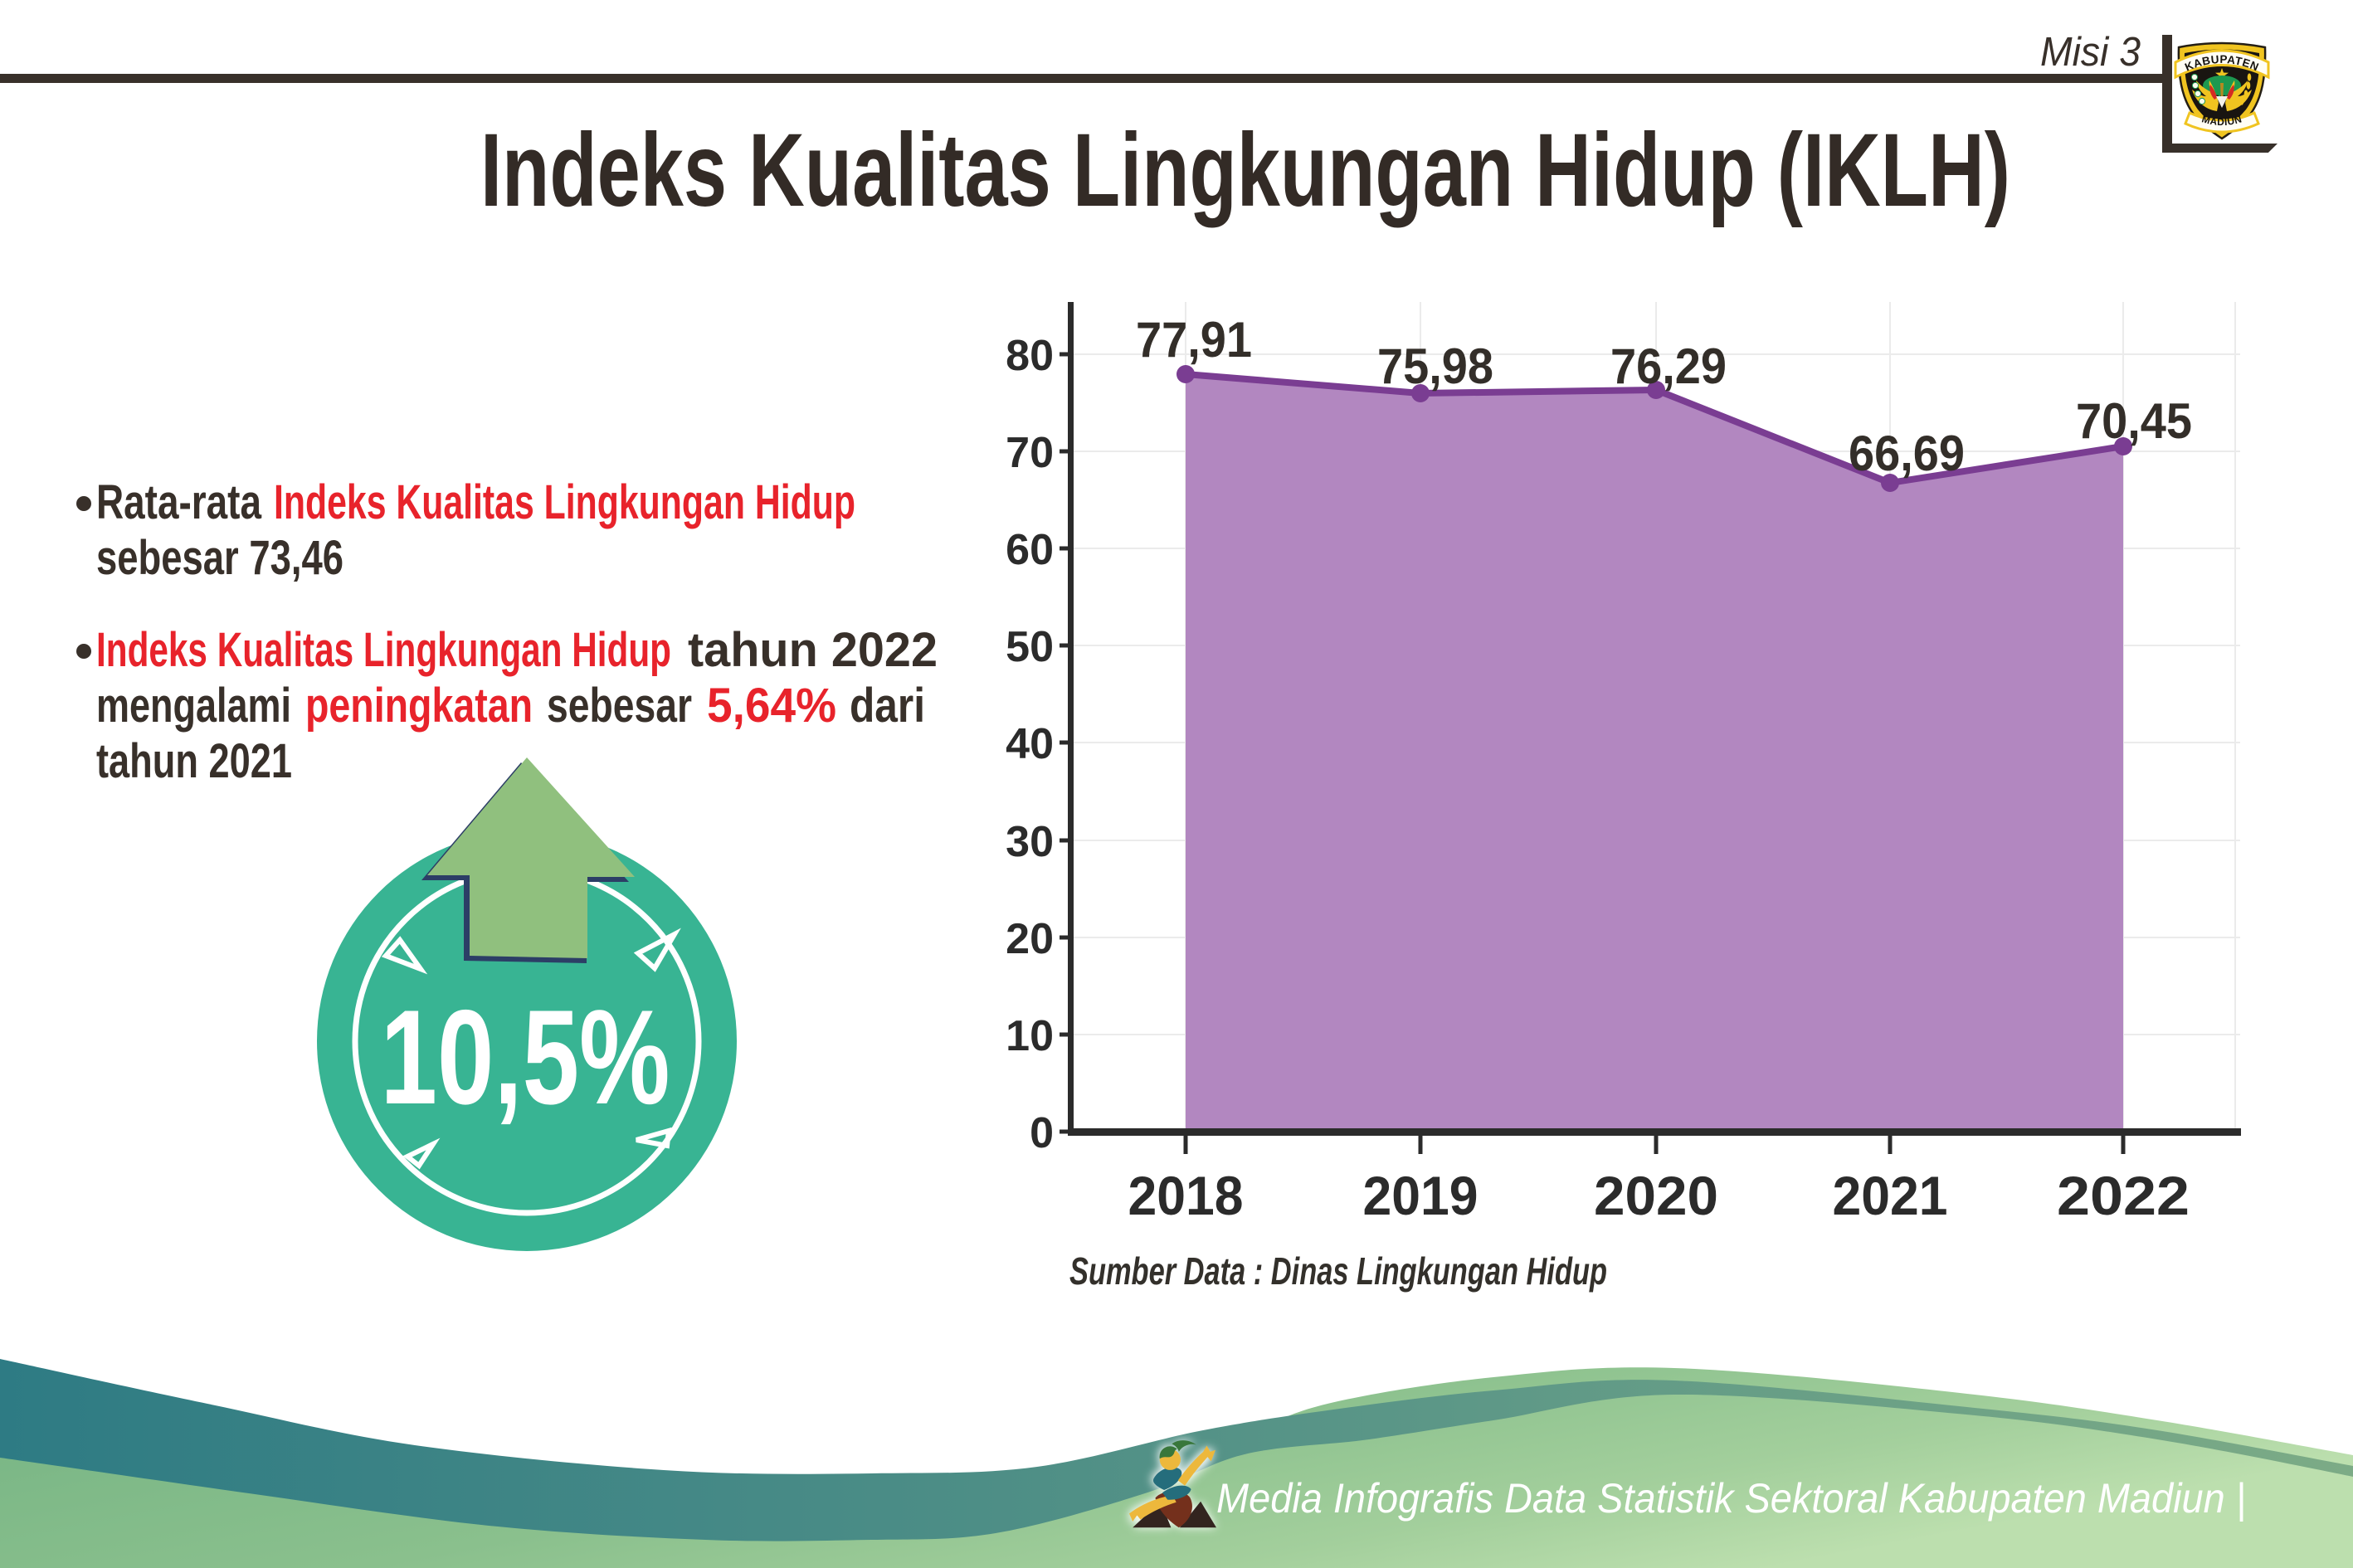 The image size is (2353, 1568). What do you see at coordinates (2090, 52) in the screenshot?
I see `svg-text: Misi 3` at bounding box center [2090, 52].